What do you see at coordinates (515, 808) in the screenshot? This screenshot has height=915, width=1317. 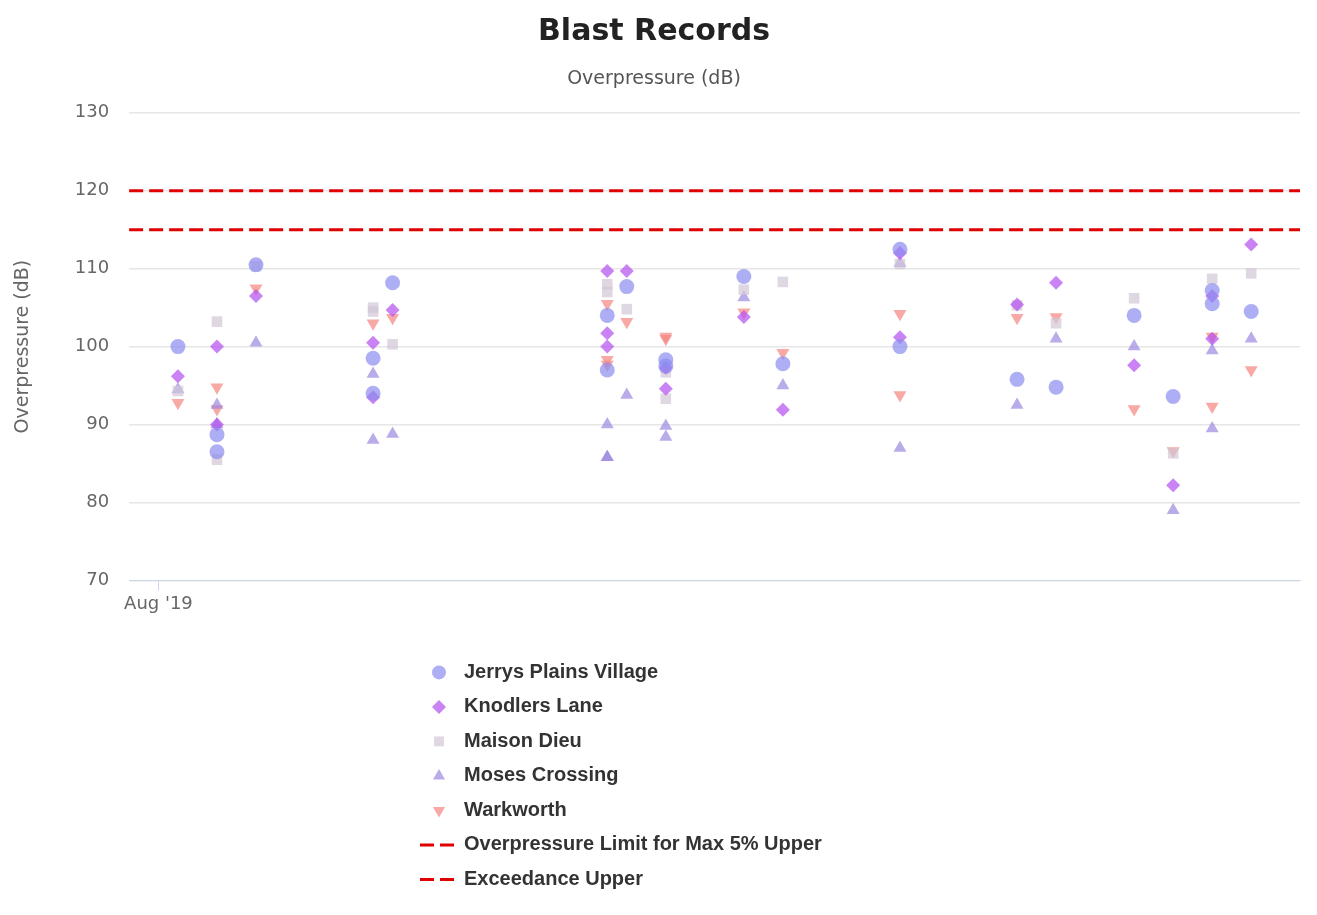 I see `legend-label: Warkworth` at bounding box center [515, 808].